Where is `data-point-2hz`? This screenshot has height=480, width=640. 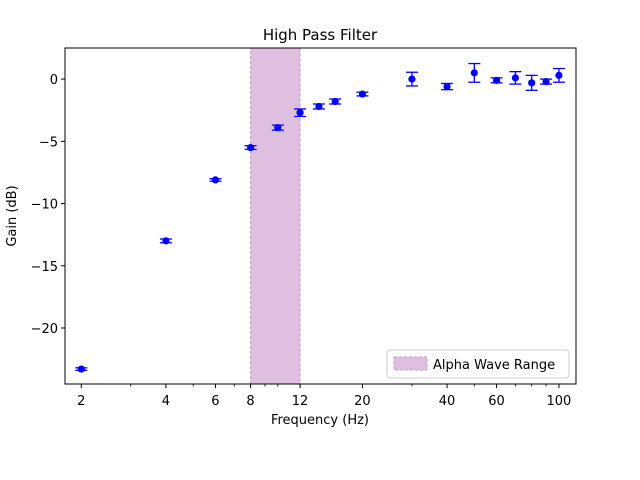
data-point-2hz is located at coordinates (81, 369).